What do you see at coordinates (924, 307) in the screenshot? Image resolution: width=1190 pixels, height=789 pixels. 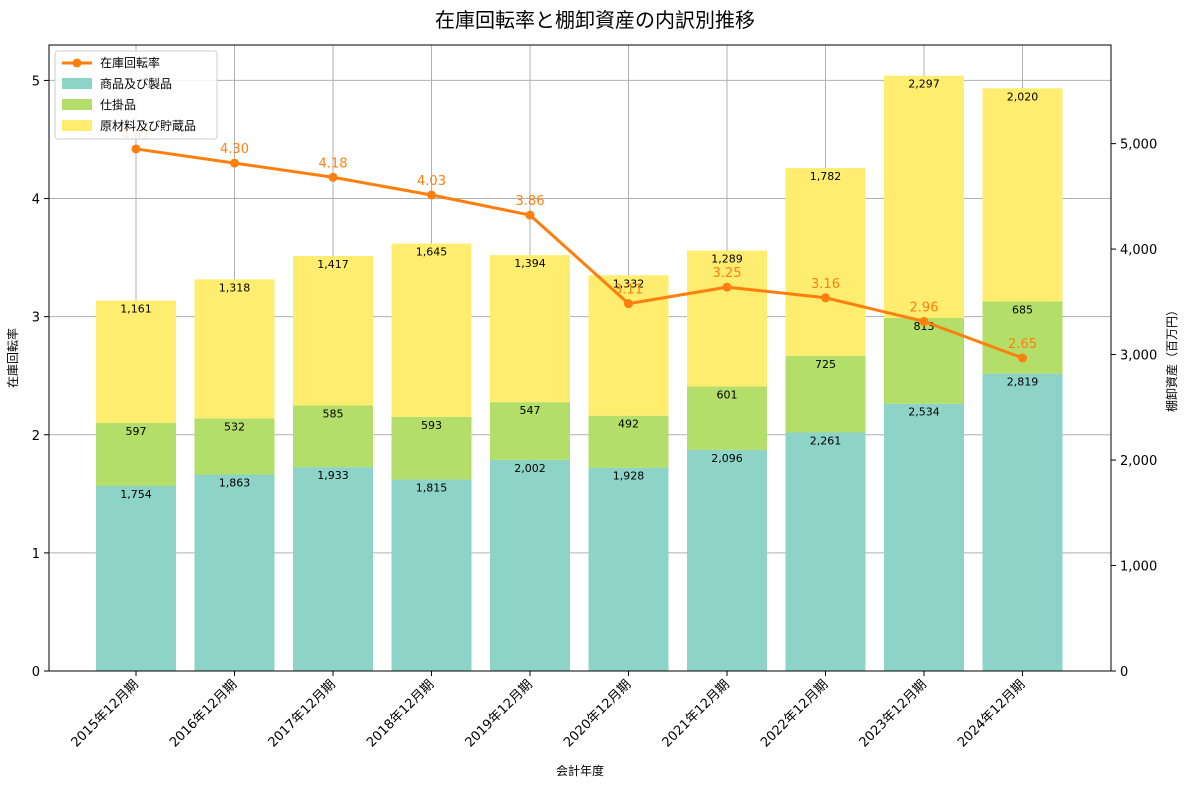 I see `turnover-value-label: 2.96` at bounding box center [924, 307].